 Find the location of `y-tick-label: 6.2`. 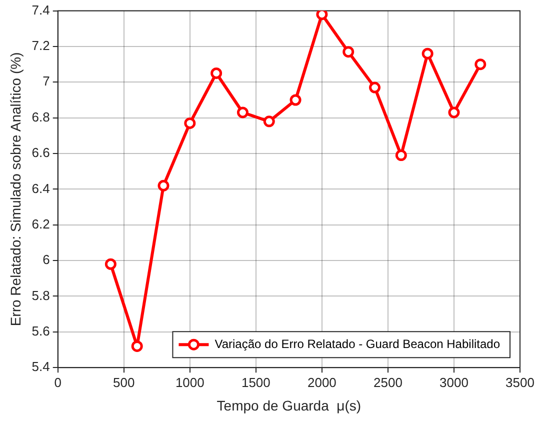

y-tick-label: 6.2 is located at coordinates (41, 224).